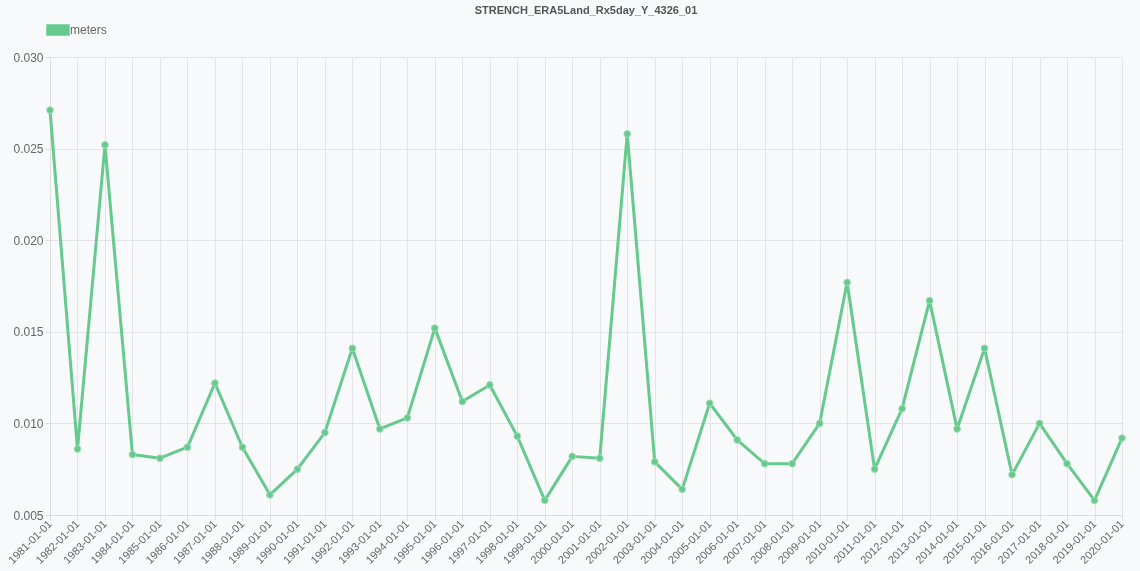 Image resolution: width=1140 pixels, height=571 pixels. What do you see at coordinates (28, 57) in the screenshot?
I see `y-tick-label: 0.030` at bounding box center [28, 57].